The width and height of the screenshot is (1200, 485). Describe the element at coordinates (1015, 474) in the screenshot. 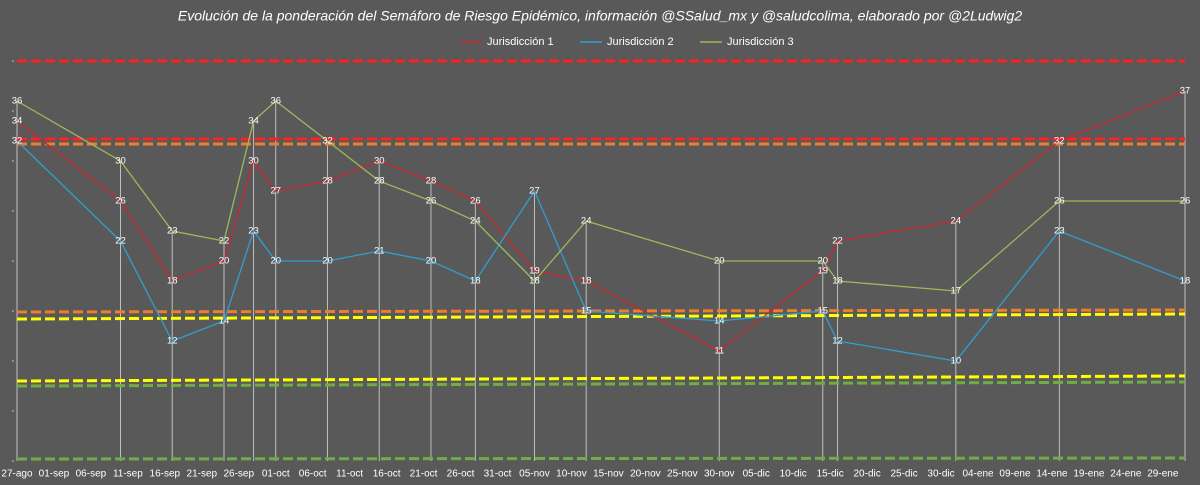

I see `x-tick-label: 09-ene` at that location.